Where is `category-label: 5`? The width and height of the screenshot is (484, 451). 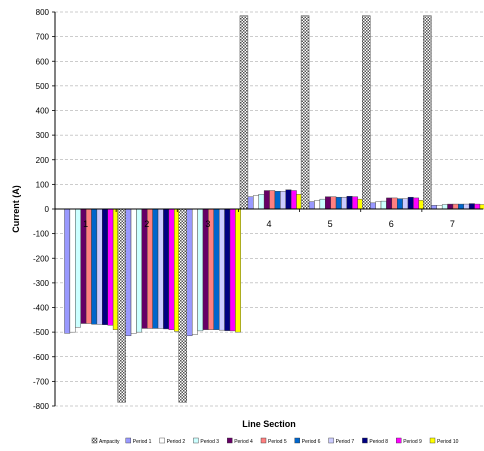 category-label: 5 is located at coordinates (330, 224).